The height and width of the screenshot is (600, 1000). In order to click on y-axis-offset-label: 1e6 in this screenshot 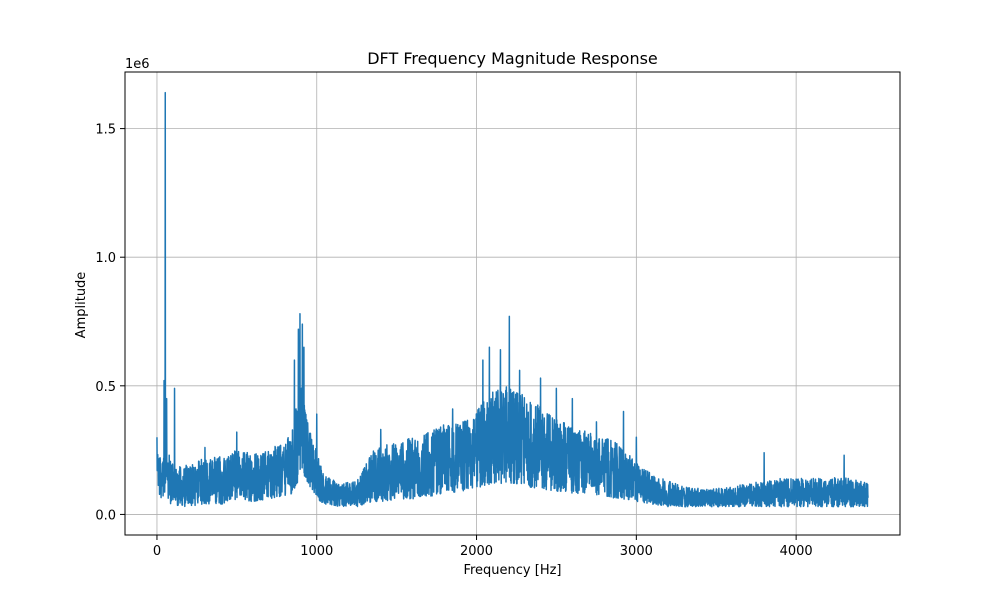, I will do `click(137, 64)`.